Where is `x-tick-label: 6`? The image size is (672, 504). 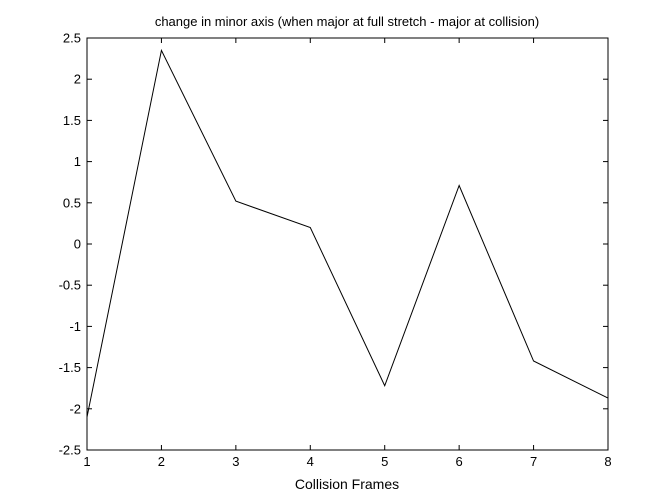
x-tick-label: 6 is located at coordinates (459, 461).